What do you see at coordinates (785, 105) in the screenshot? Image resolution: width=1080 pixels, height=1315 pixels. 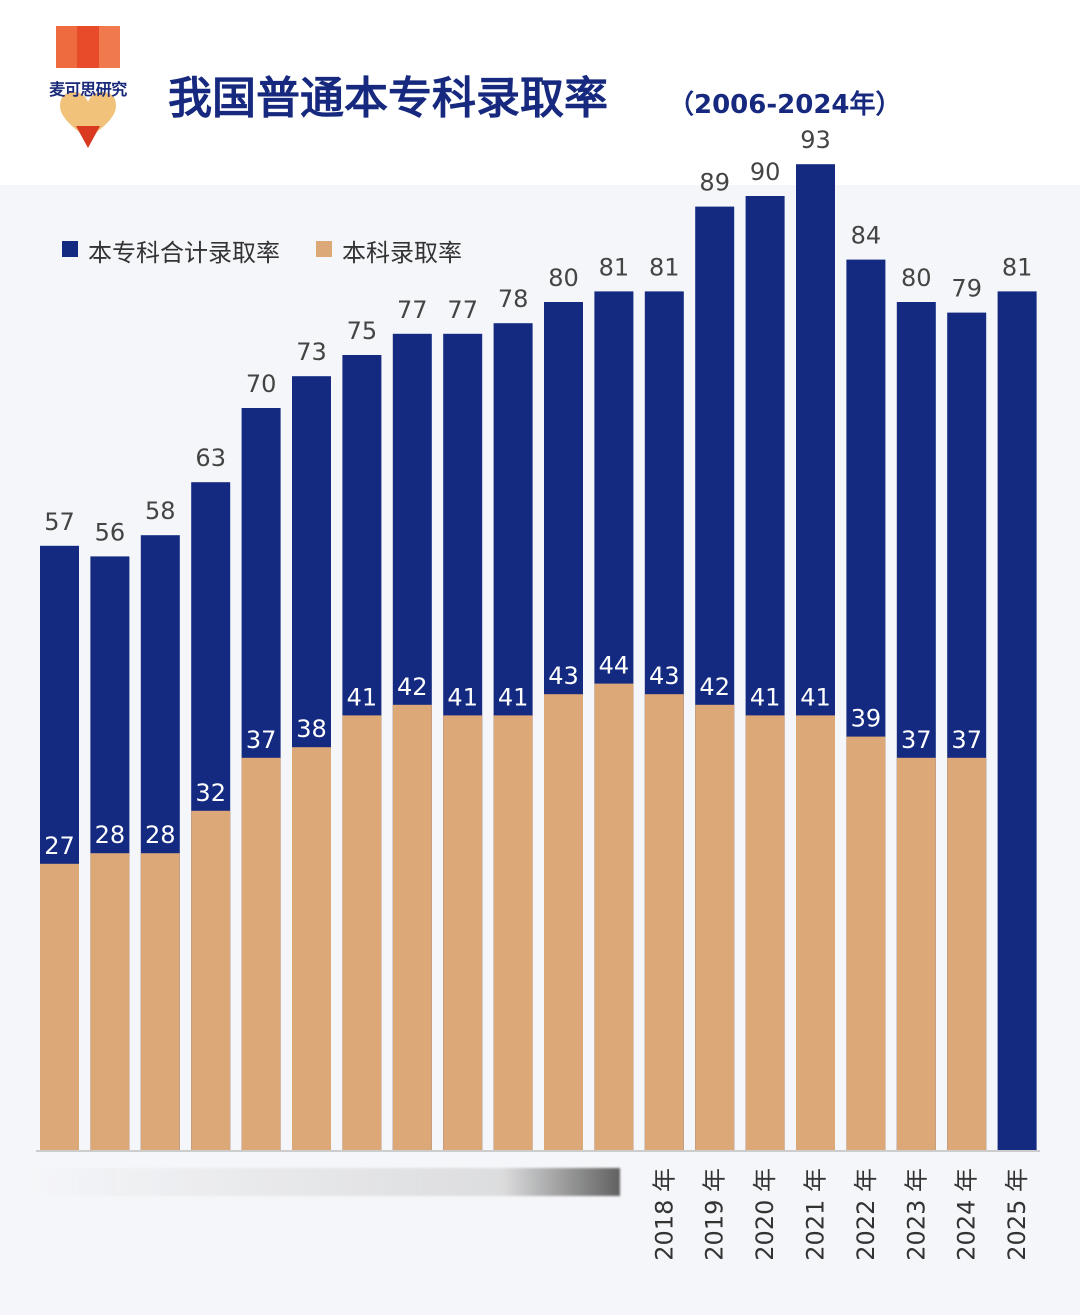 I see `page-subtitle: （2006-2024年）` at bounding box center [785, 105].